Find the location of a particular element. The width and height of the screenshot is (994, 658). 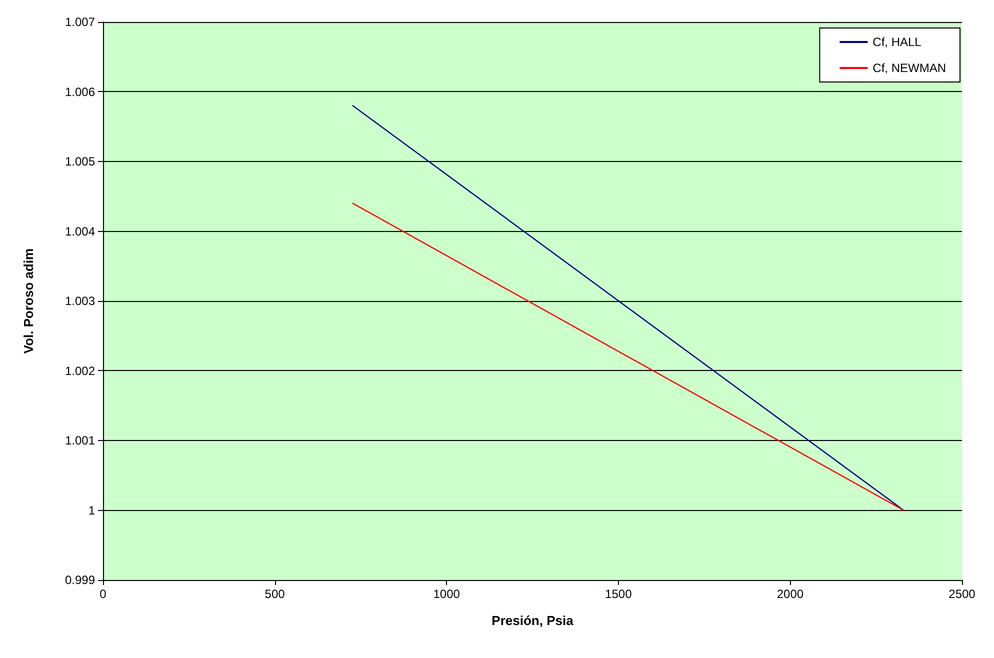

y-tick-label: 1.003 is located at coordinates (80, 301).